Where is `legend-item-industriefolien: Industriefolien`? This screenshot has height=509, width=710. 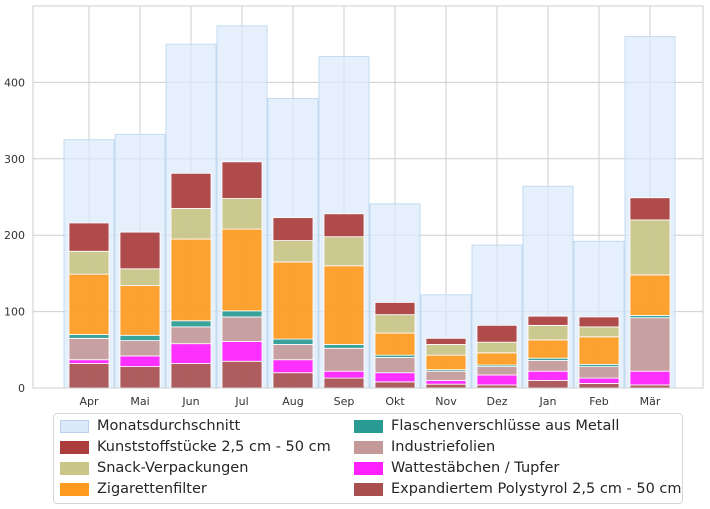 legend-item-industriefolien: Industriefolien is located at coordinates (424, 447).